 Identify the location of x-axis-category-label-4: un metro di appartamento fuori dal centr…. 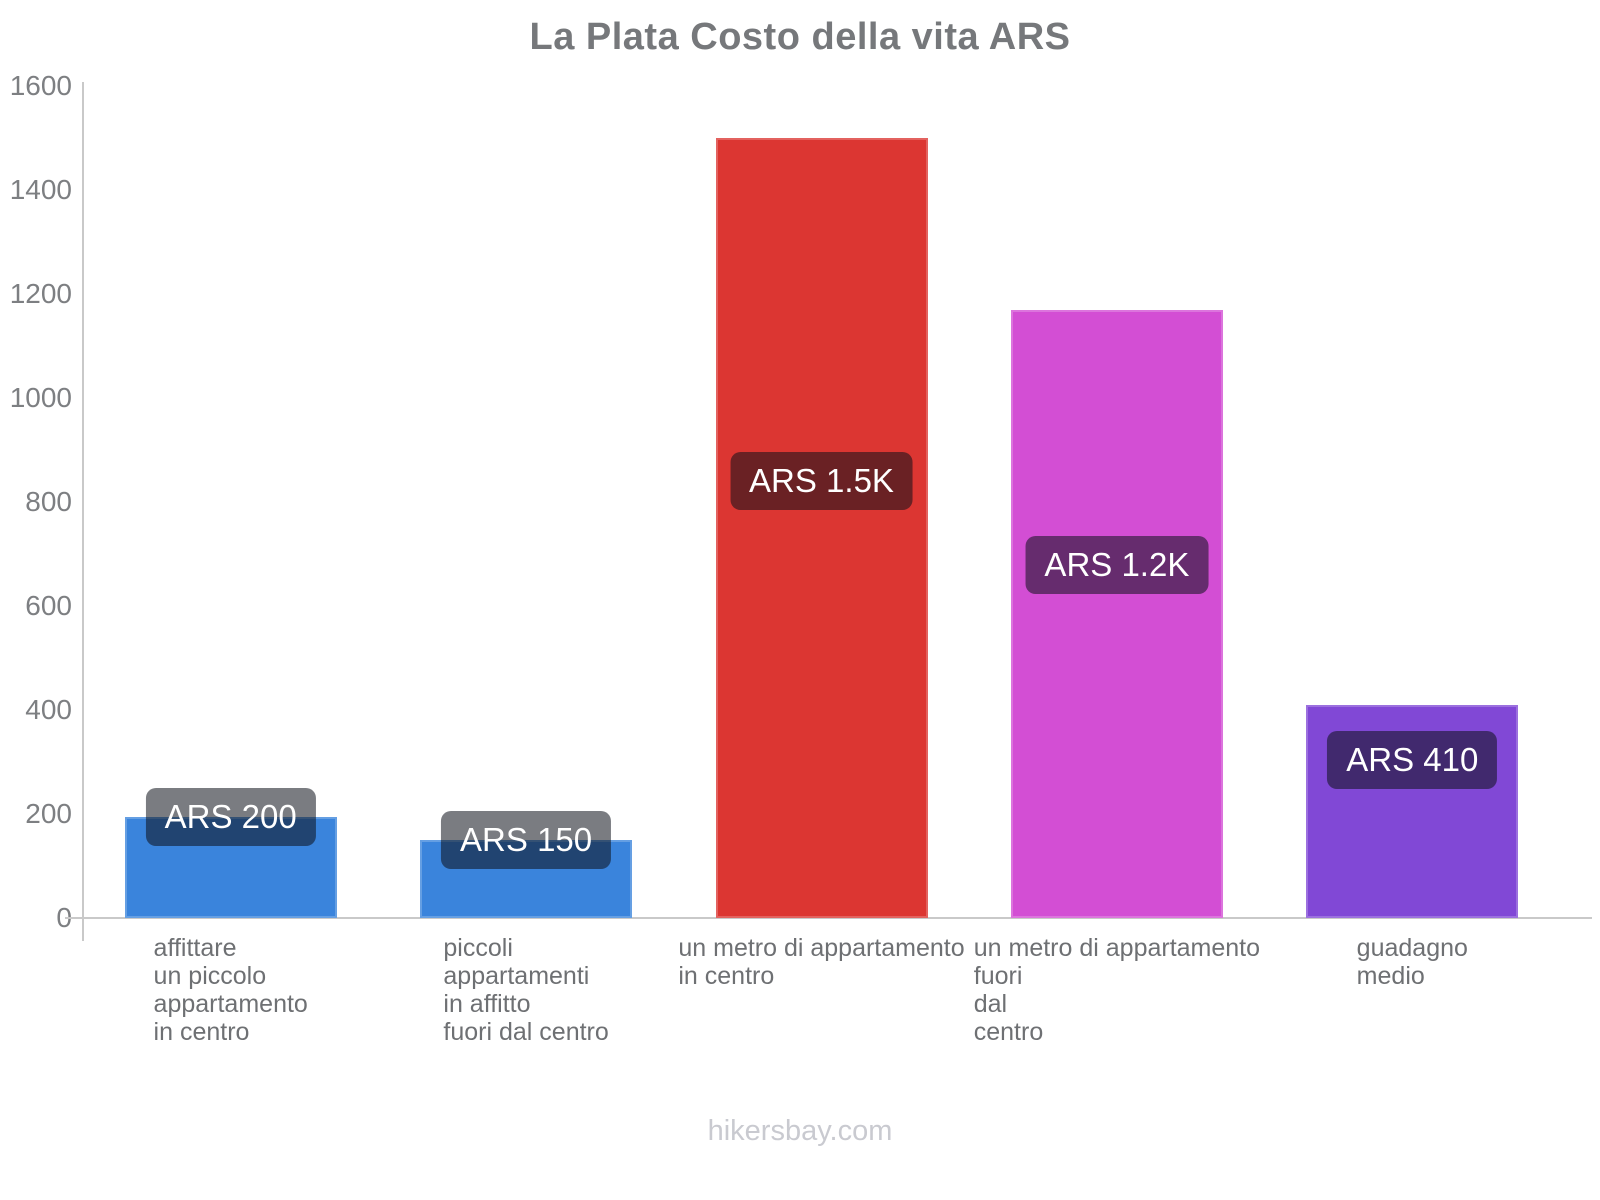
(1117, 990).